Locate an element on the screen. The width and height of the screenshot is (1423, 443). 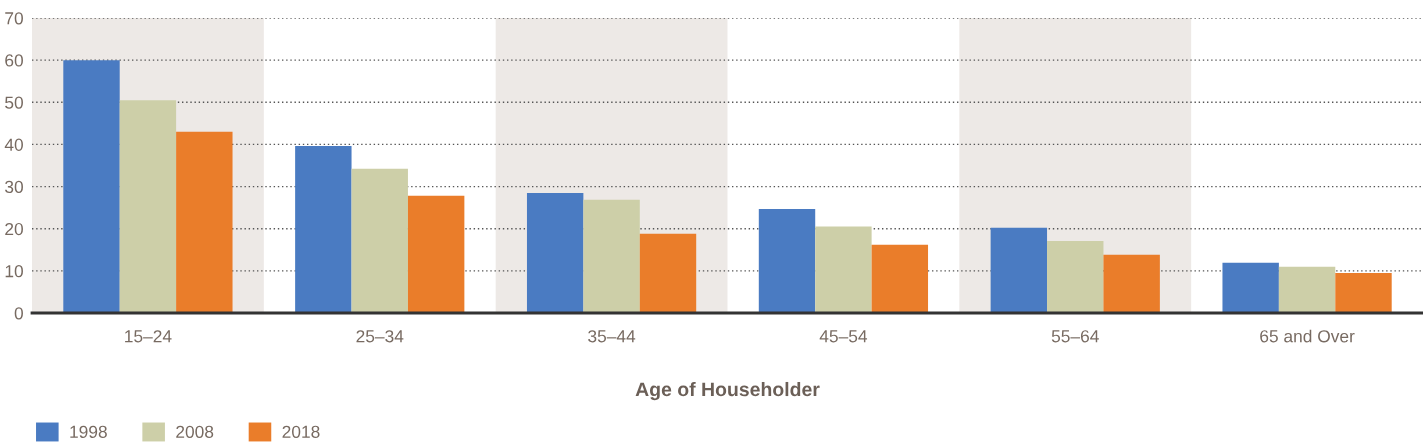
legend-label: 2008 is located at coordinates (195, 431).